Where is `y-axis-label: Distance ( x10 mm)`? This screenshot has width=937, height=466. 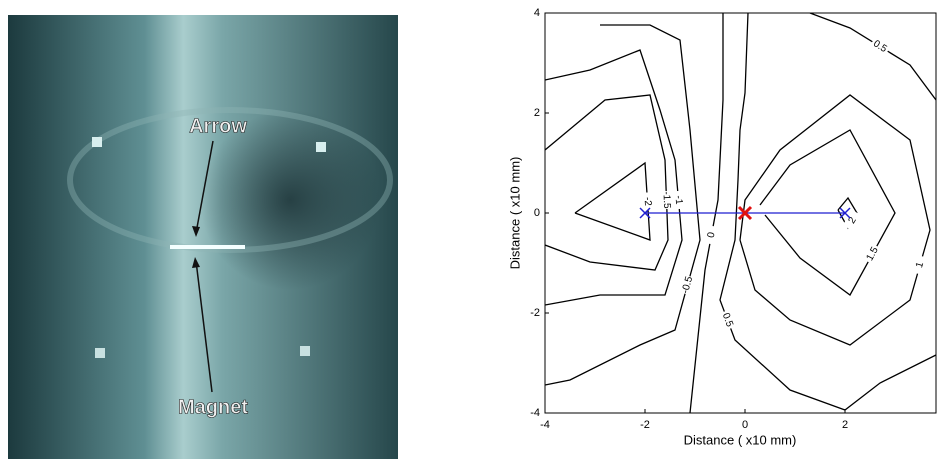
y-axis-label: Distance ( x10 mm) is located at coordinates (514, 213).